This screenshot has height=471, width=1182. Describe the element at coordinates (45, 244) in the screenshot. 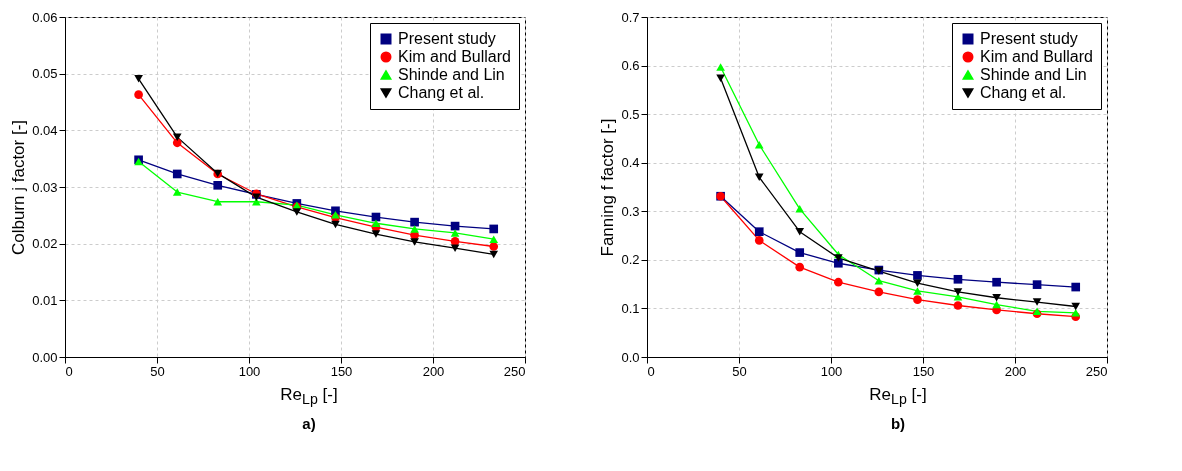

I see `y-tick-label: 0.02` at that location.